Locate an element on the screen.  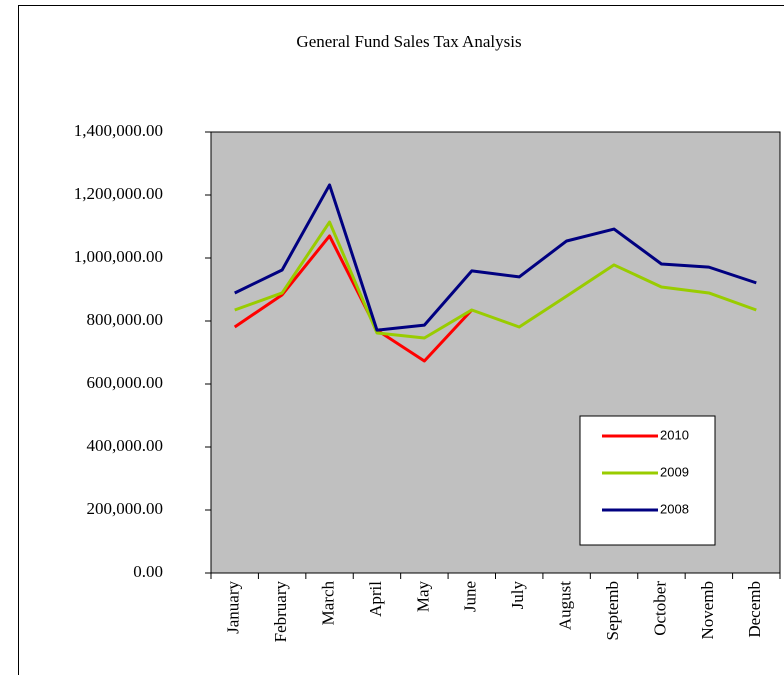
x-tick-label: January is located at coordinates (233, 607).